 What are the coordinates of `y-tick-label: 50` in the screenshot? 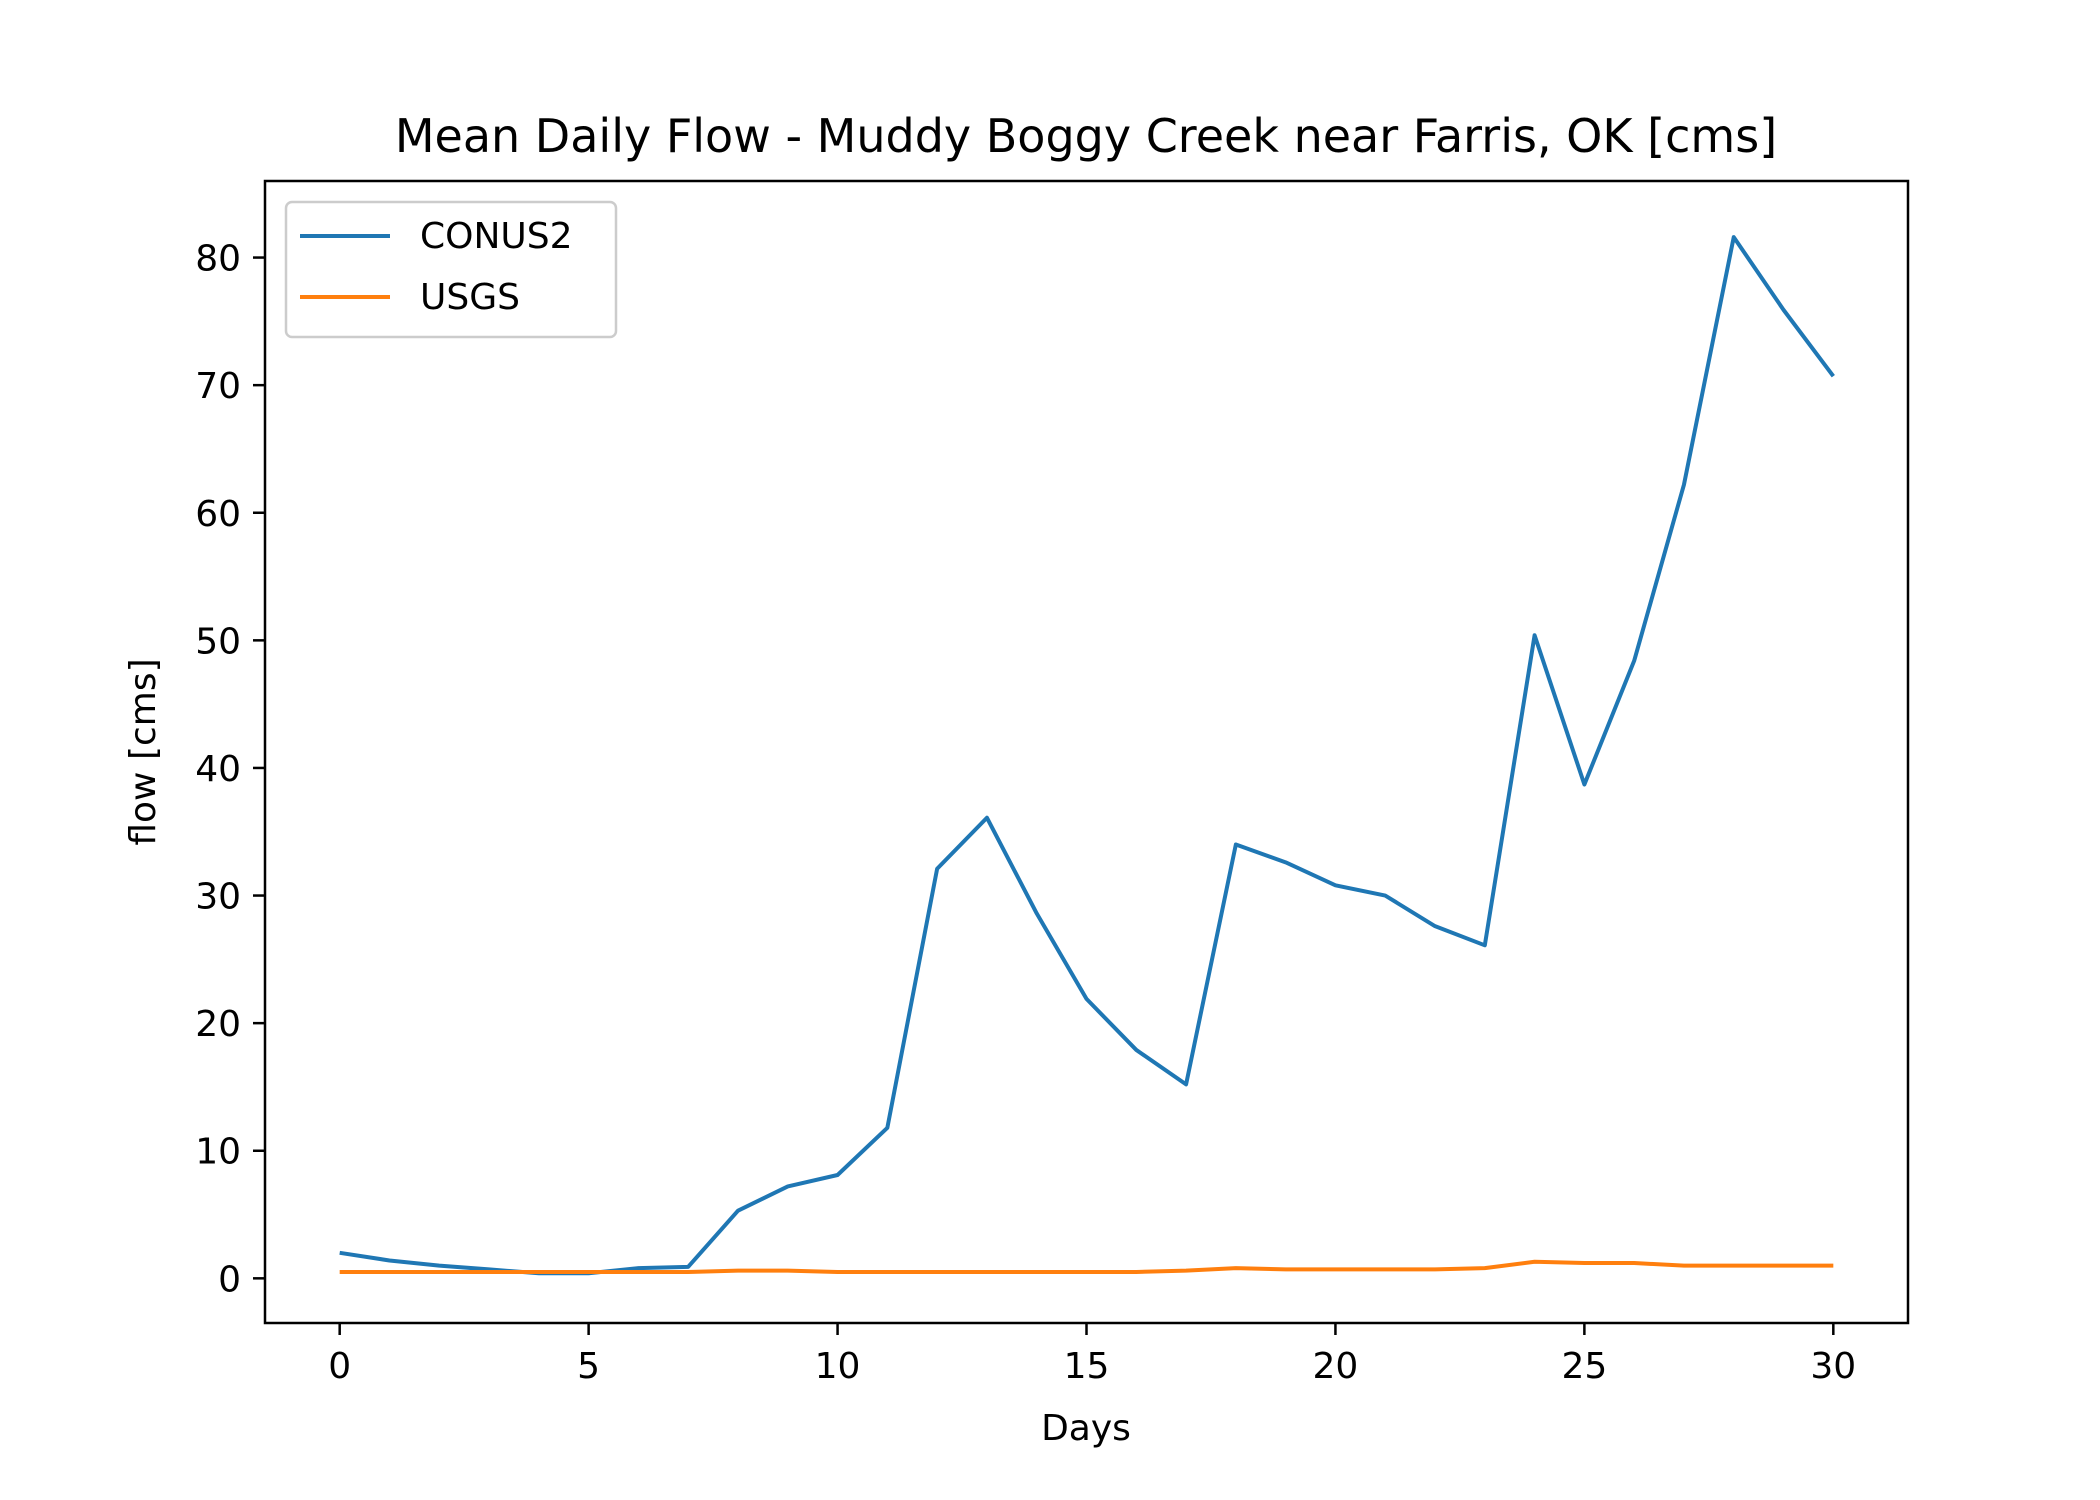 It's located at (218, 641).